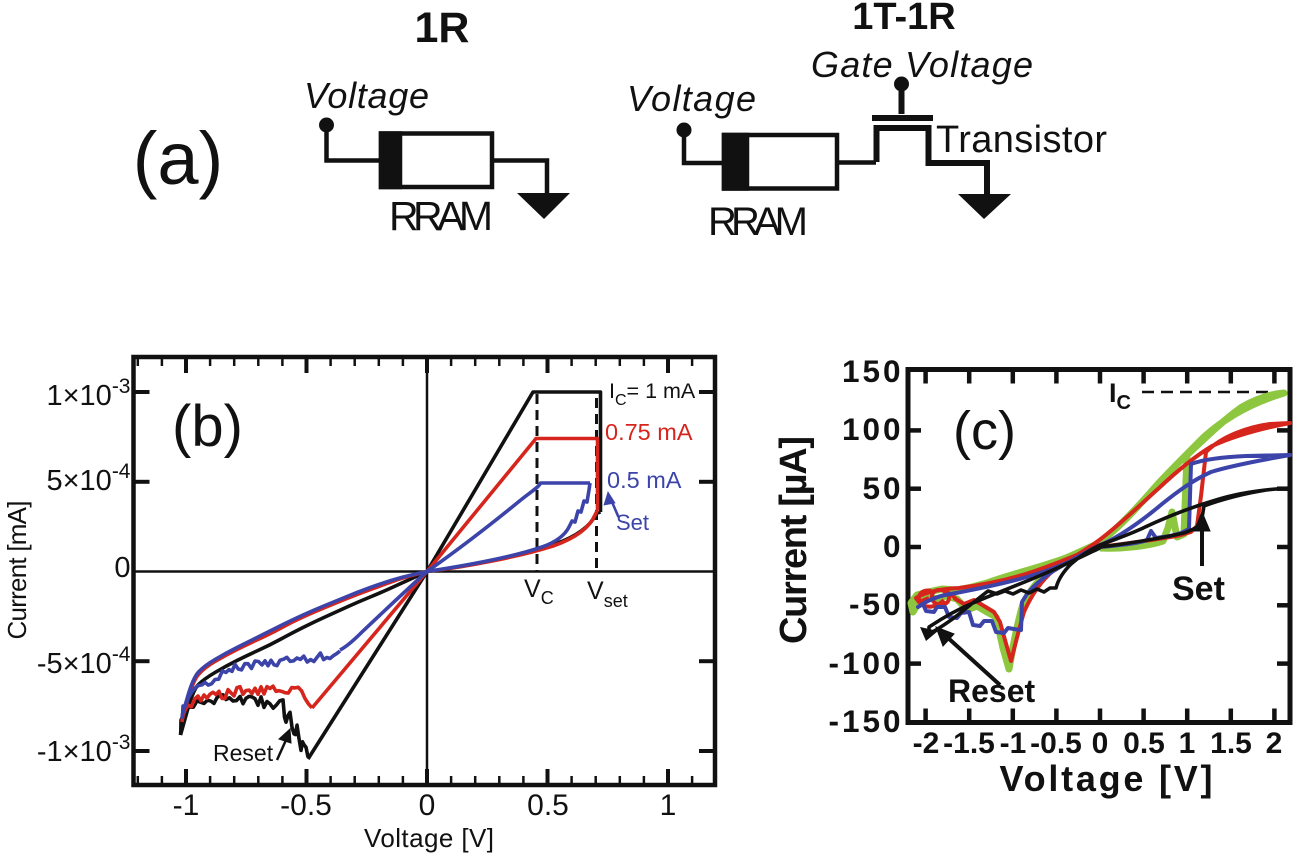 This screenshot has width=1300, height=862. I want to click on svg-text: -100, so click(865, 663).